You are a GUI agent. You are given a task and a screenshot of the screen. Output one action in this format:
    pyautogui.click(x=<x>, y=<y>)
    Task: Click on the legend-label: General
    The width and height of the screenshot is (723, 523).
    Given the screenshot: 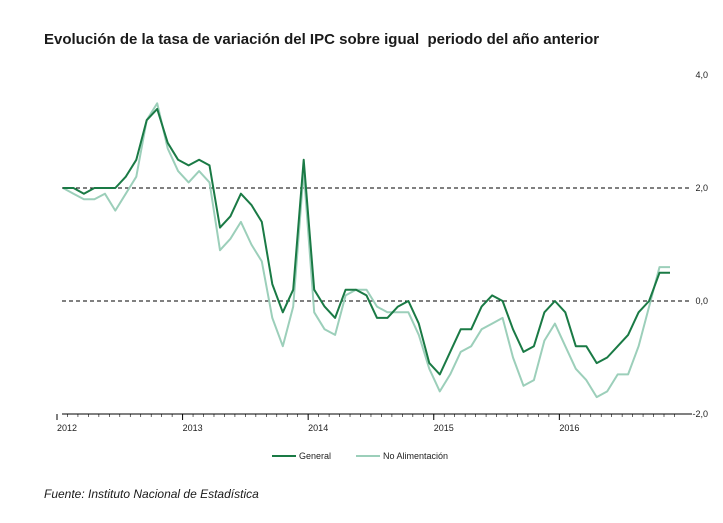 What is the action you would take?
    pyautogui.click(x=315, y=456)
    